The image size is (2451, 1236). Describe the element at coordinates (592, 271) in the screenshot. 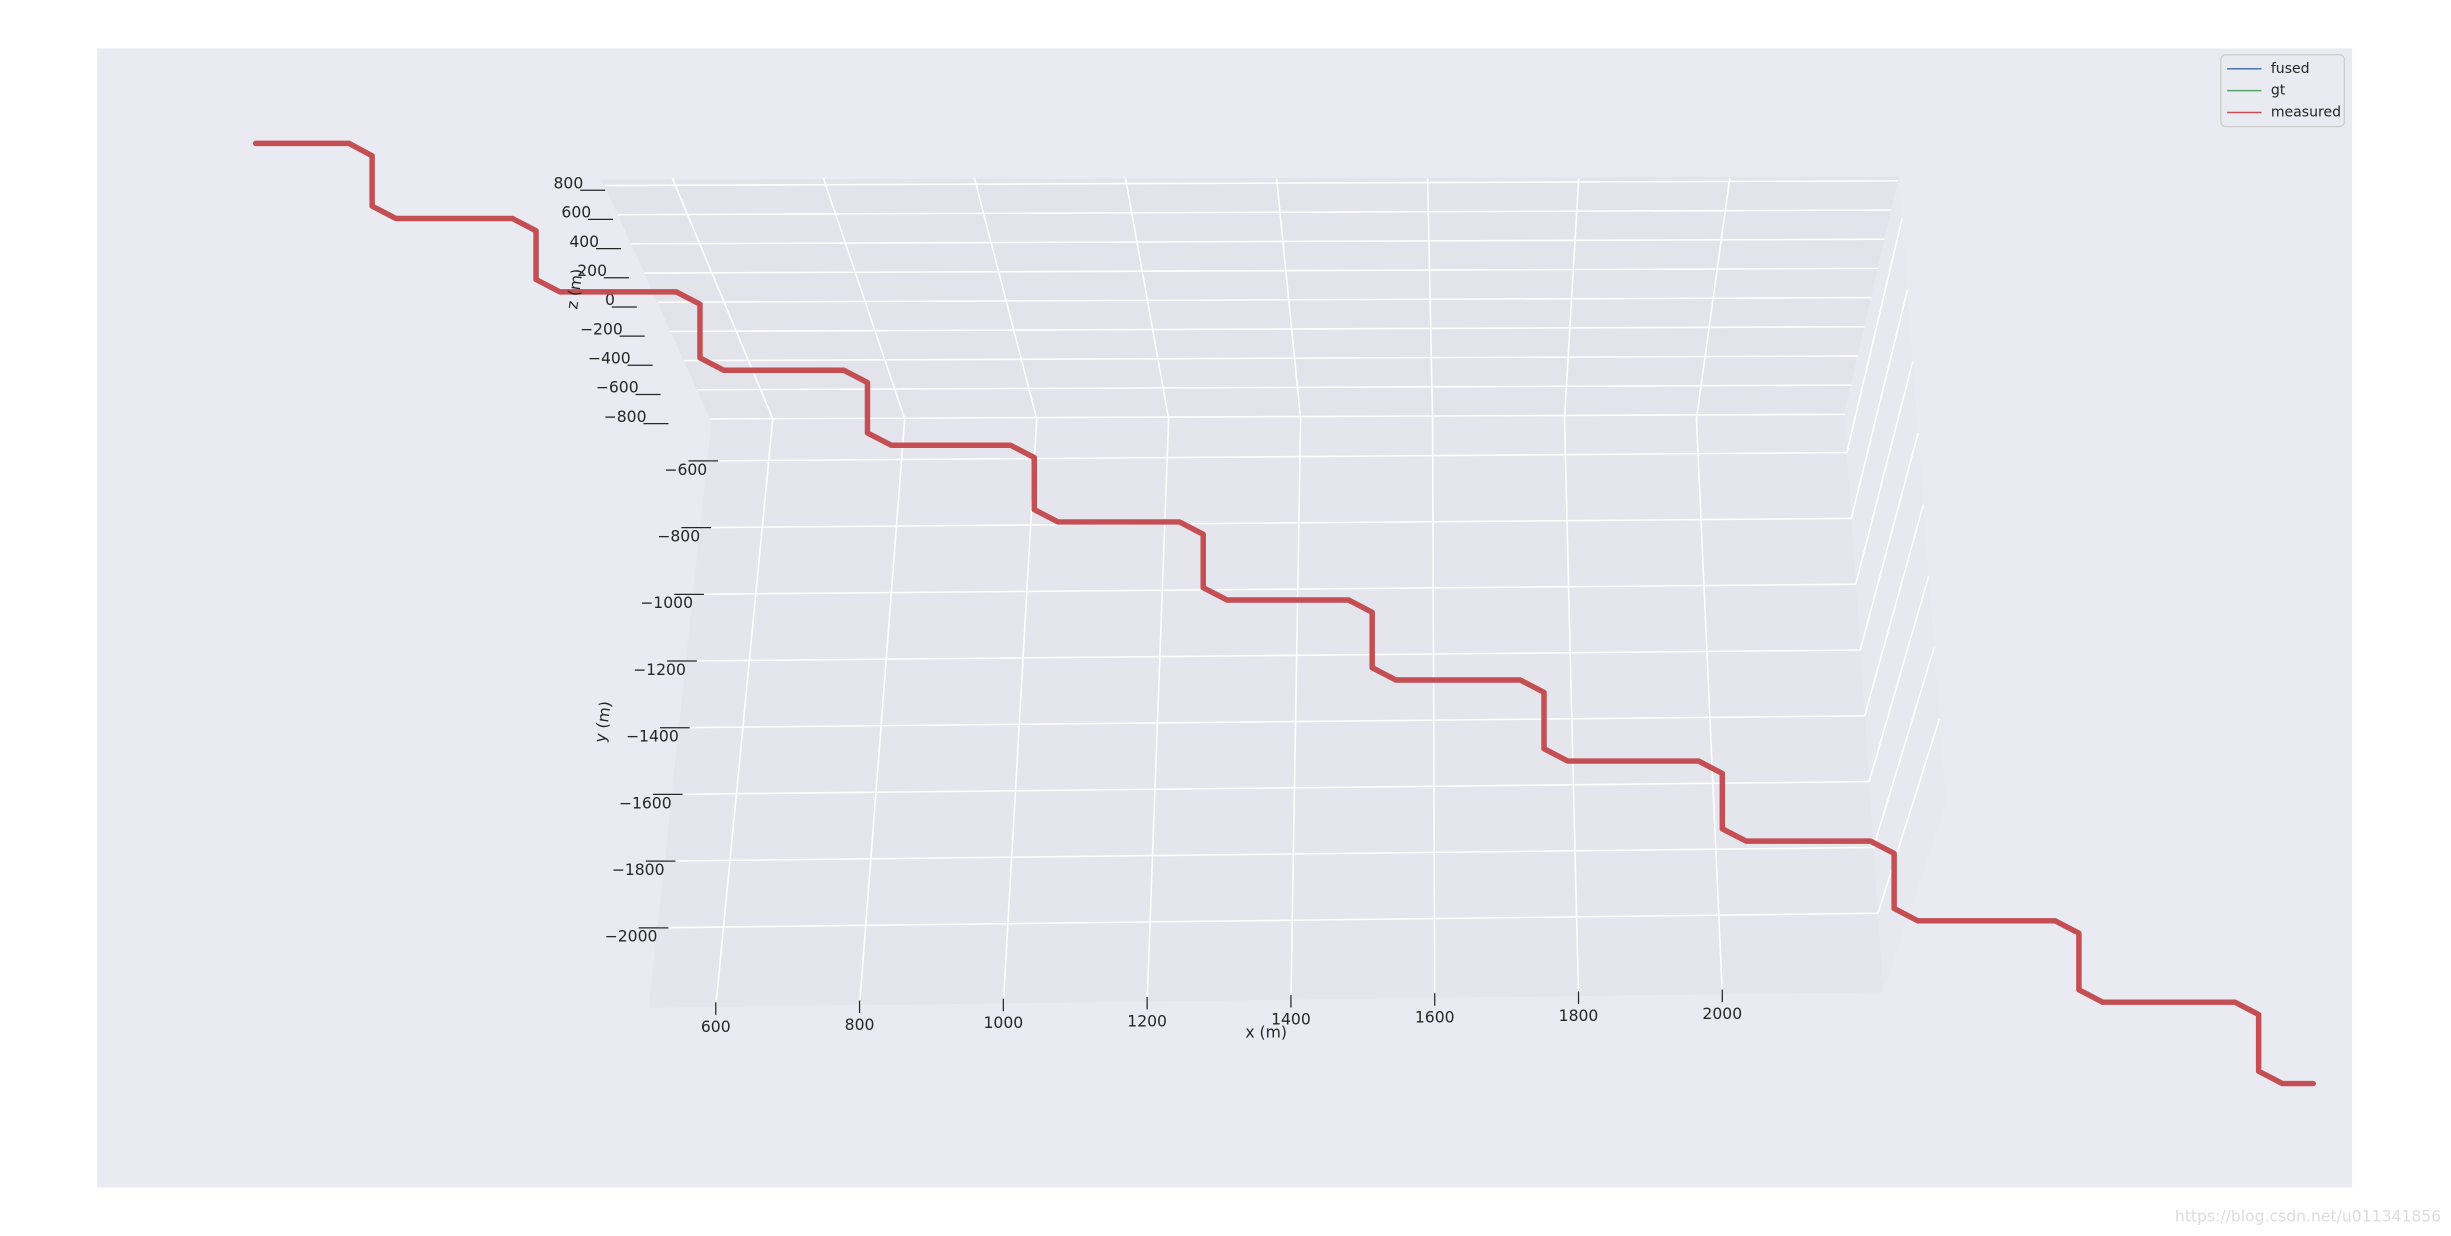

I see `z-tick-label: 200` at that location.